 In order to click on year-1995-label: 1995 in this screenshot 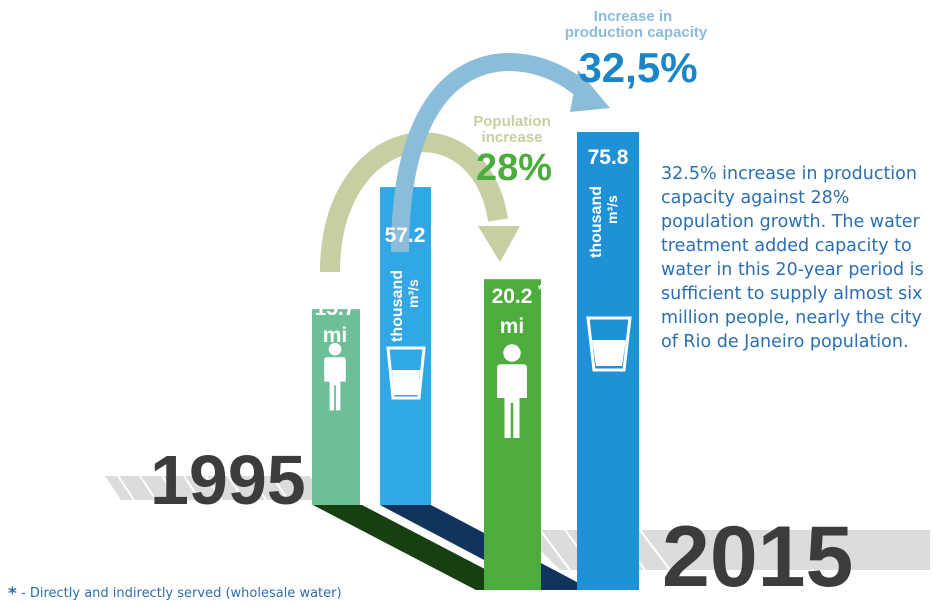, I will do `click(228, 480)`.